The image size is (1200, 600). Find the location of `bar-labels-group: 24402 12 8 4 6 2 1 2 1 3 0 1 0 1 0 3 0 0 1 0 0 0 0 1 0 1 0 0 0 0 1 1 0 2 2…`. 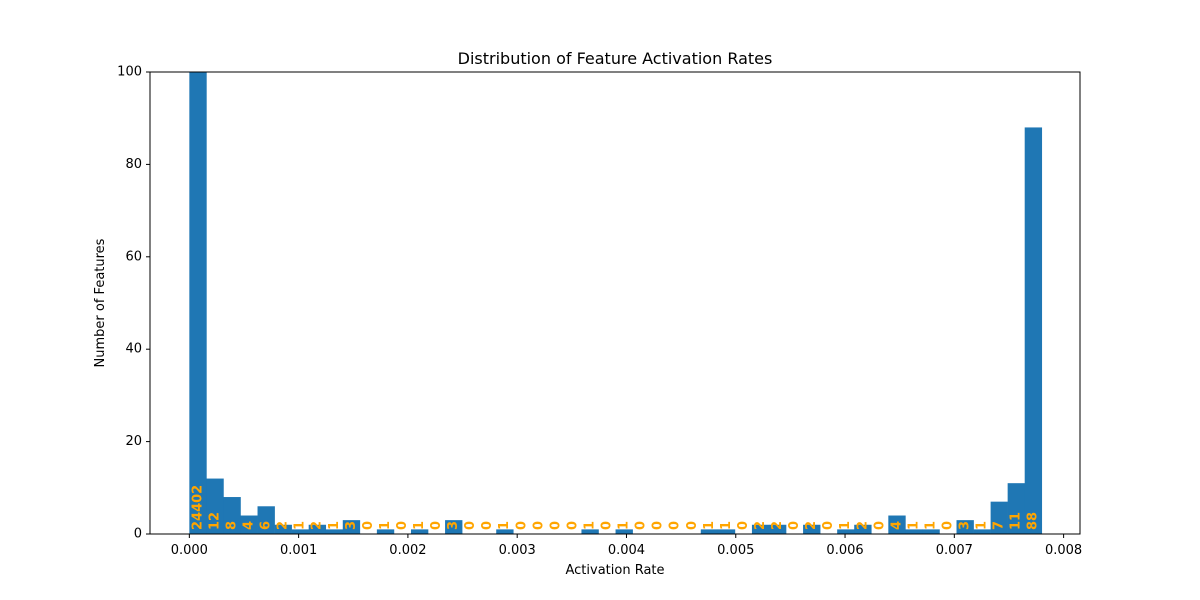

bar-labels-group: 24402 12 8 4 6 2 1 2 1 3 0 1 0 1 0 3 0 0 1 0 0 0 0 1 0 1 0 0 0 0 1 1 0 2 2… is located at coordinates (615, 507).